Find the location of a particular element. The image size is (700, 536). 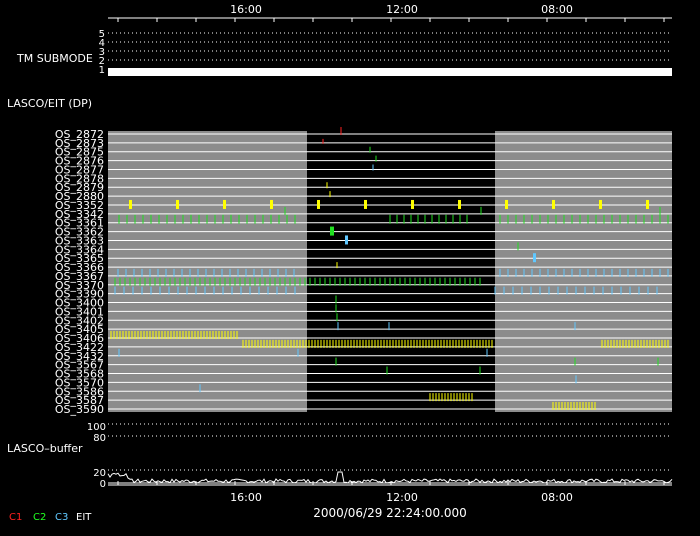

os-row-label: OS_3587 is located at coordinates (79, 400).